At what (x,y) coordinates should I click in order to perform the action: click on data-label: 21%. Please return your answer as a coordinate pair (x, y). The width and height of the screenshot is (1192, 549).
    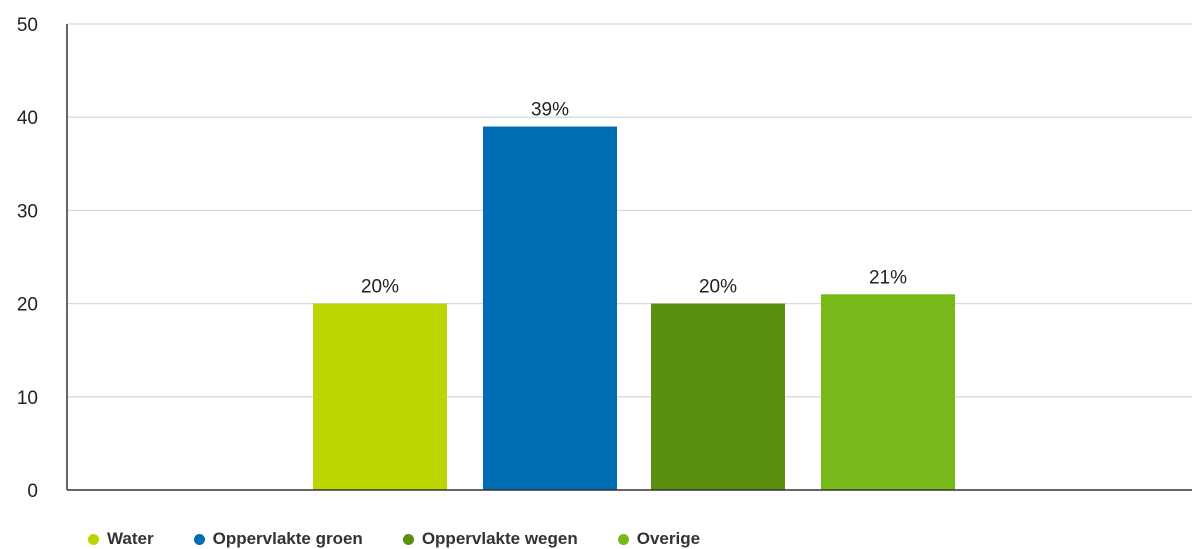
    Looking at the image, I should click on (888, 277).